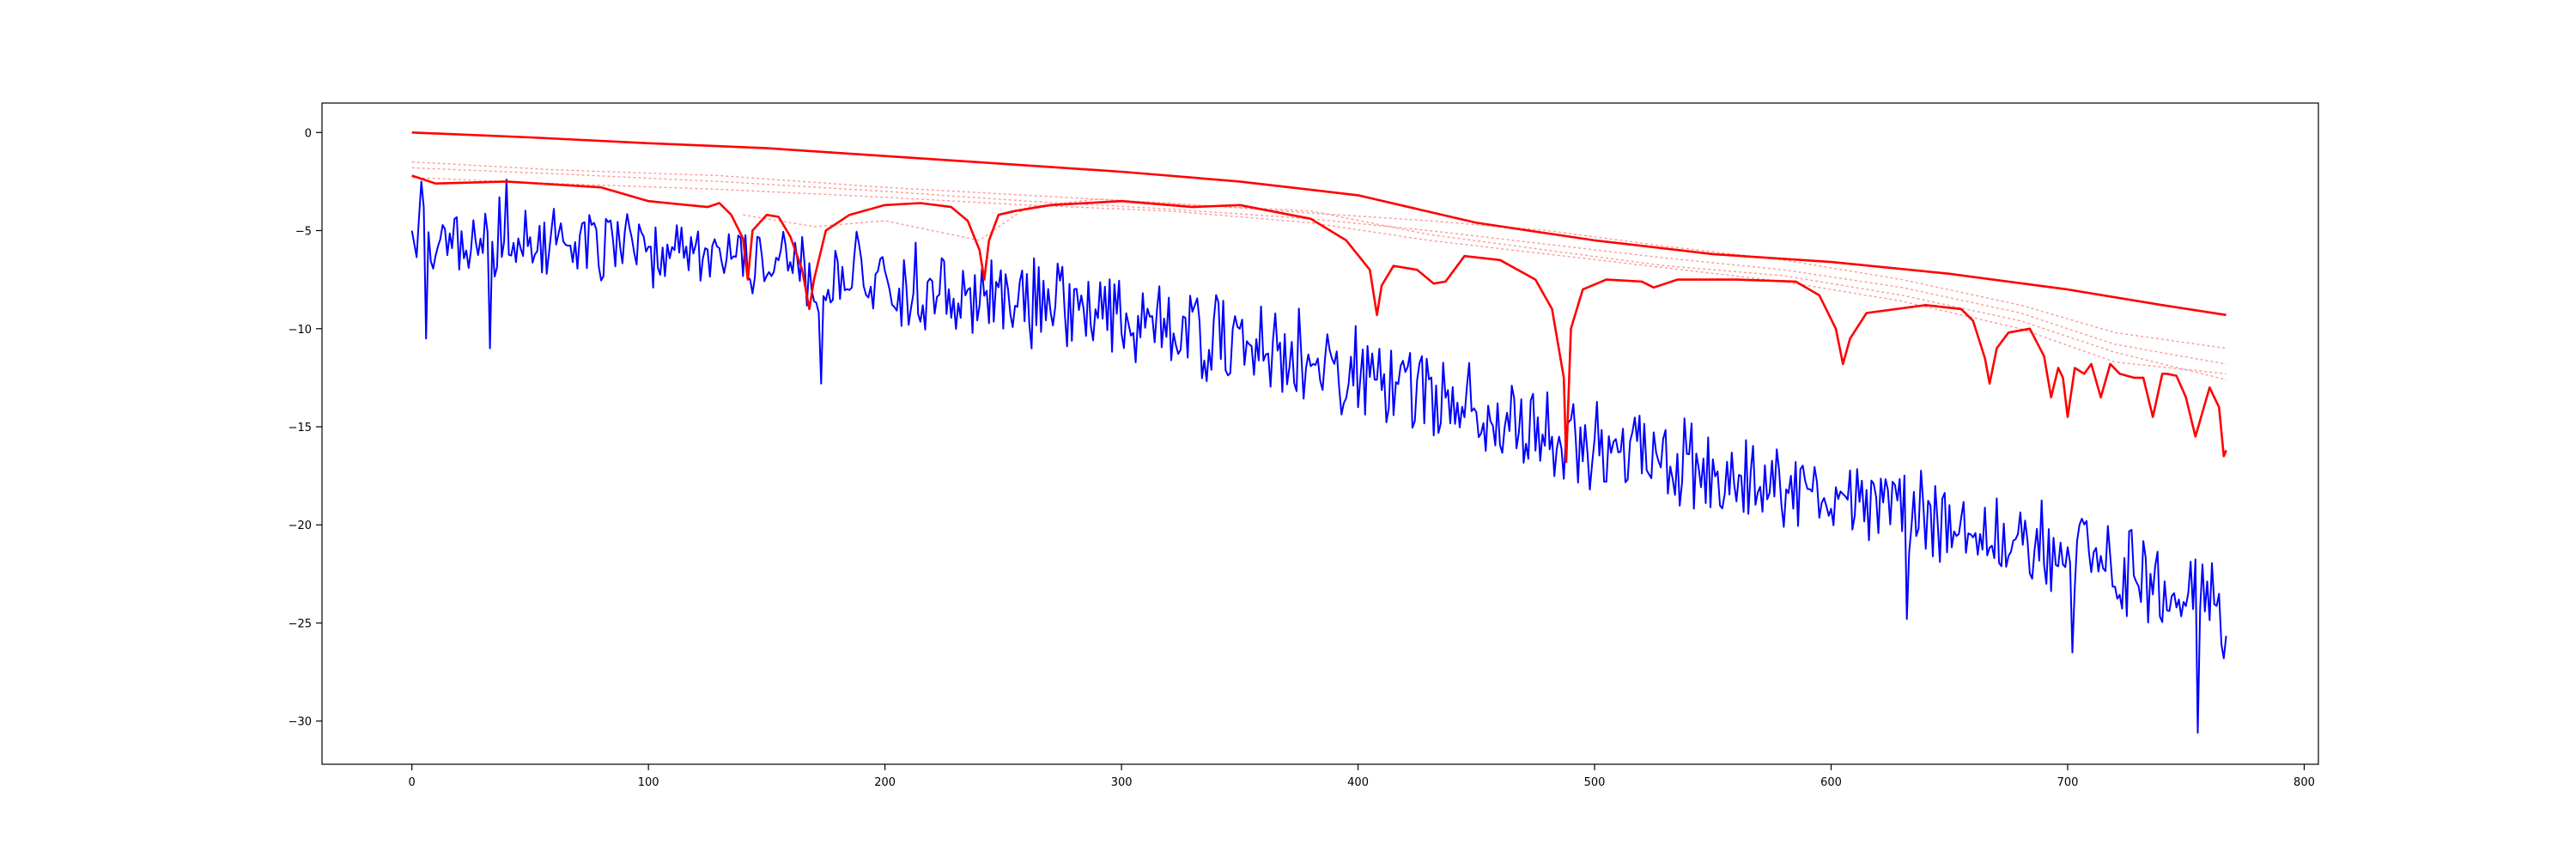 The height and width of the screenshot is (863, 2576). What do you see at coordinates (301, 526) in the screenshot?
I see `y-tick-label: −20` at bounding box center [301, 526].